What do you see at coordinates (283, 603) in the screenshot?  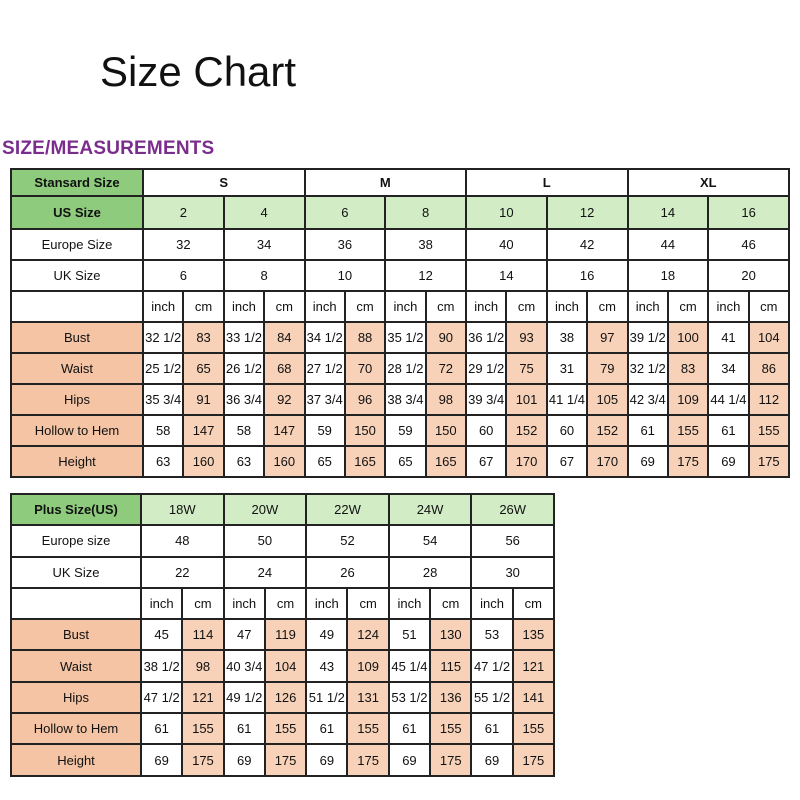 I see `unit-row: inch cm inch cm inch cm inch cm inch cm` at bounding box center [283, 603].